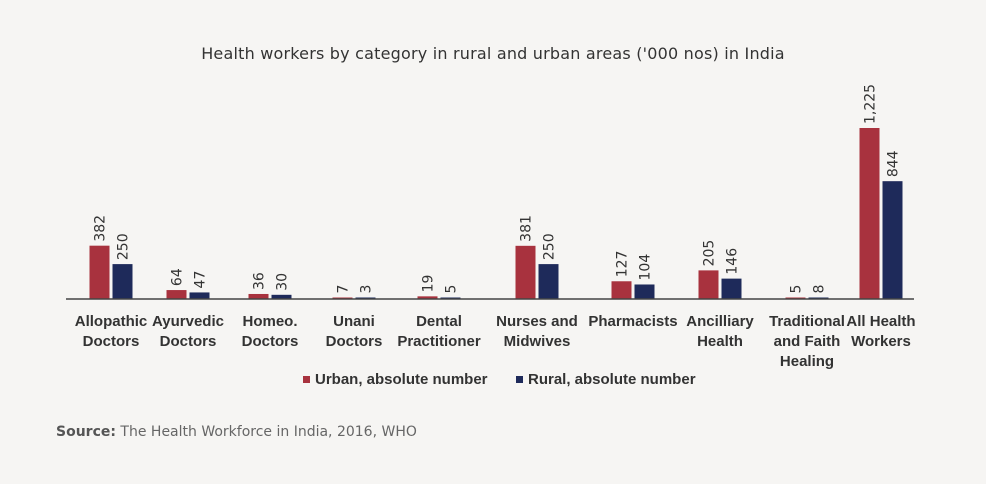  Describe the element at coordinates (733, 261) in the screenshot. I see `rural-value-label-7: 146` at that location.